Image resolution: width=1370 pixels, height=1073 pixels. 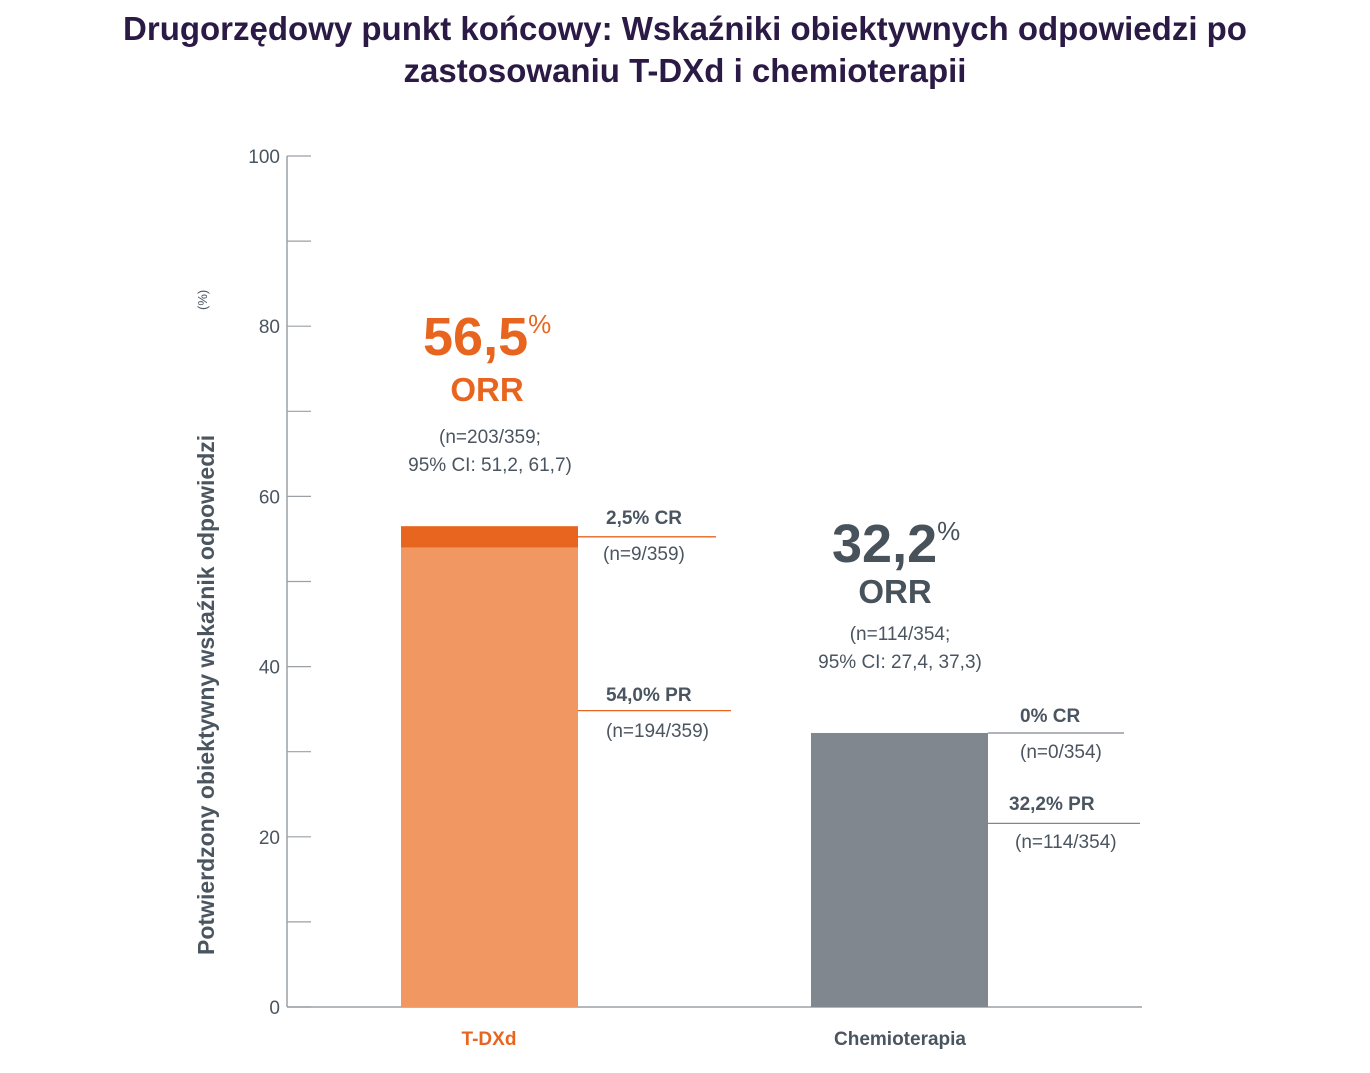 What do you see at coordinates (644, 518) in the screenshot?
I see `tdxd-cr-label: 2,5% CR` at bounding box center [644, 518].